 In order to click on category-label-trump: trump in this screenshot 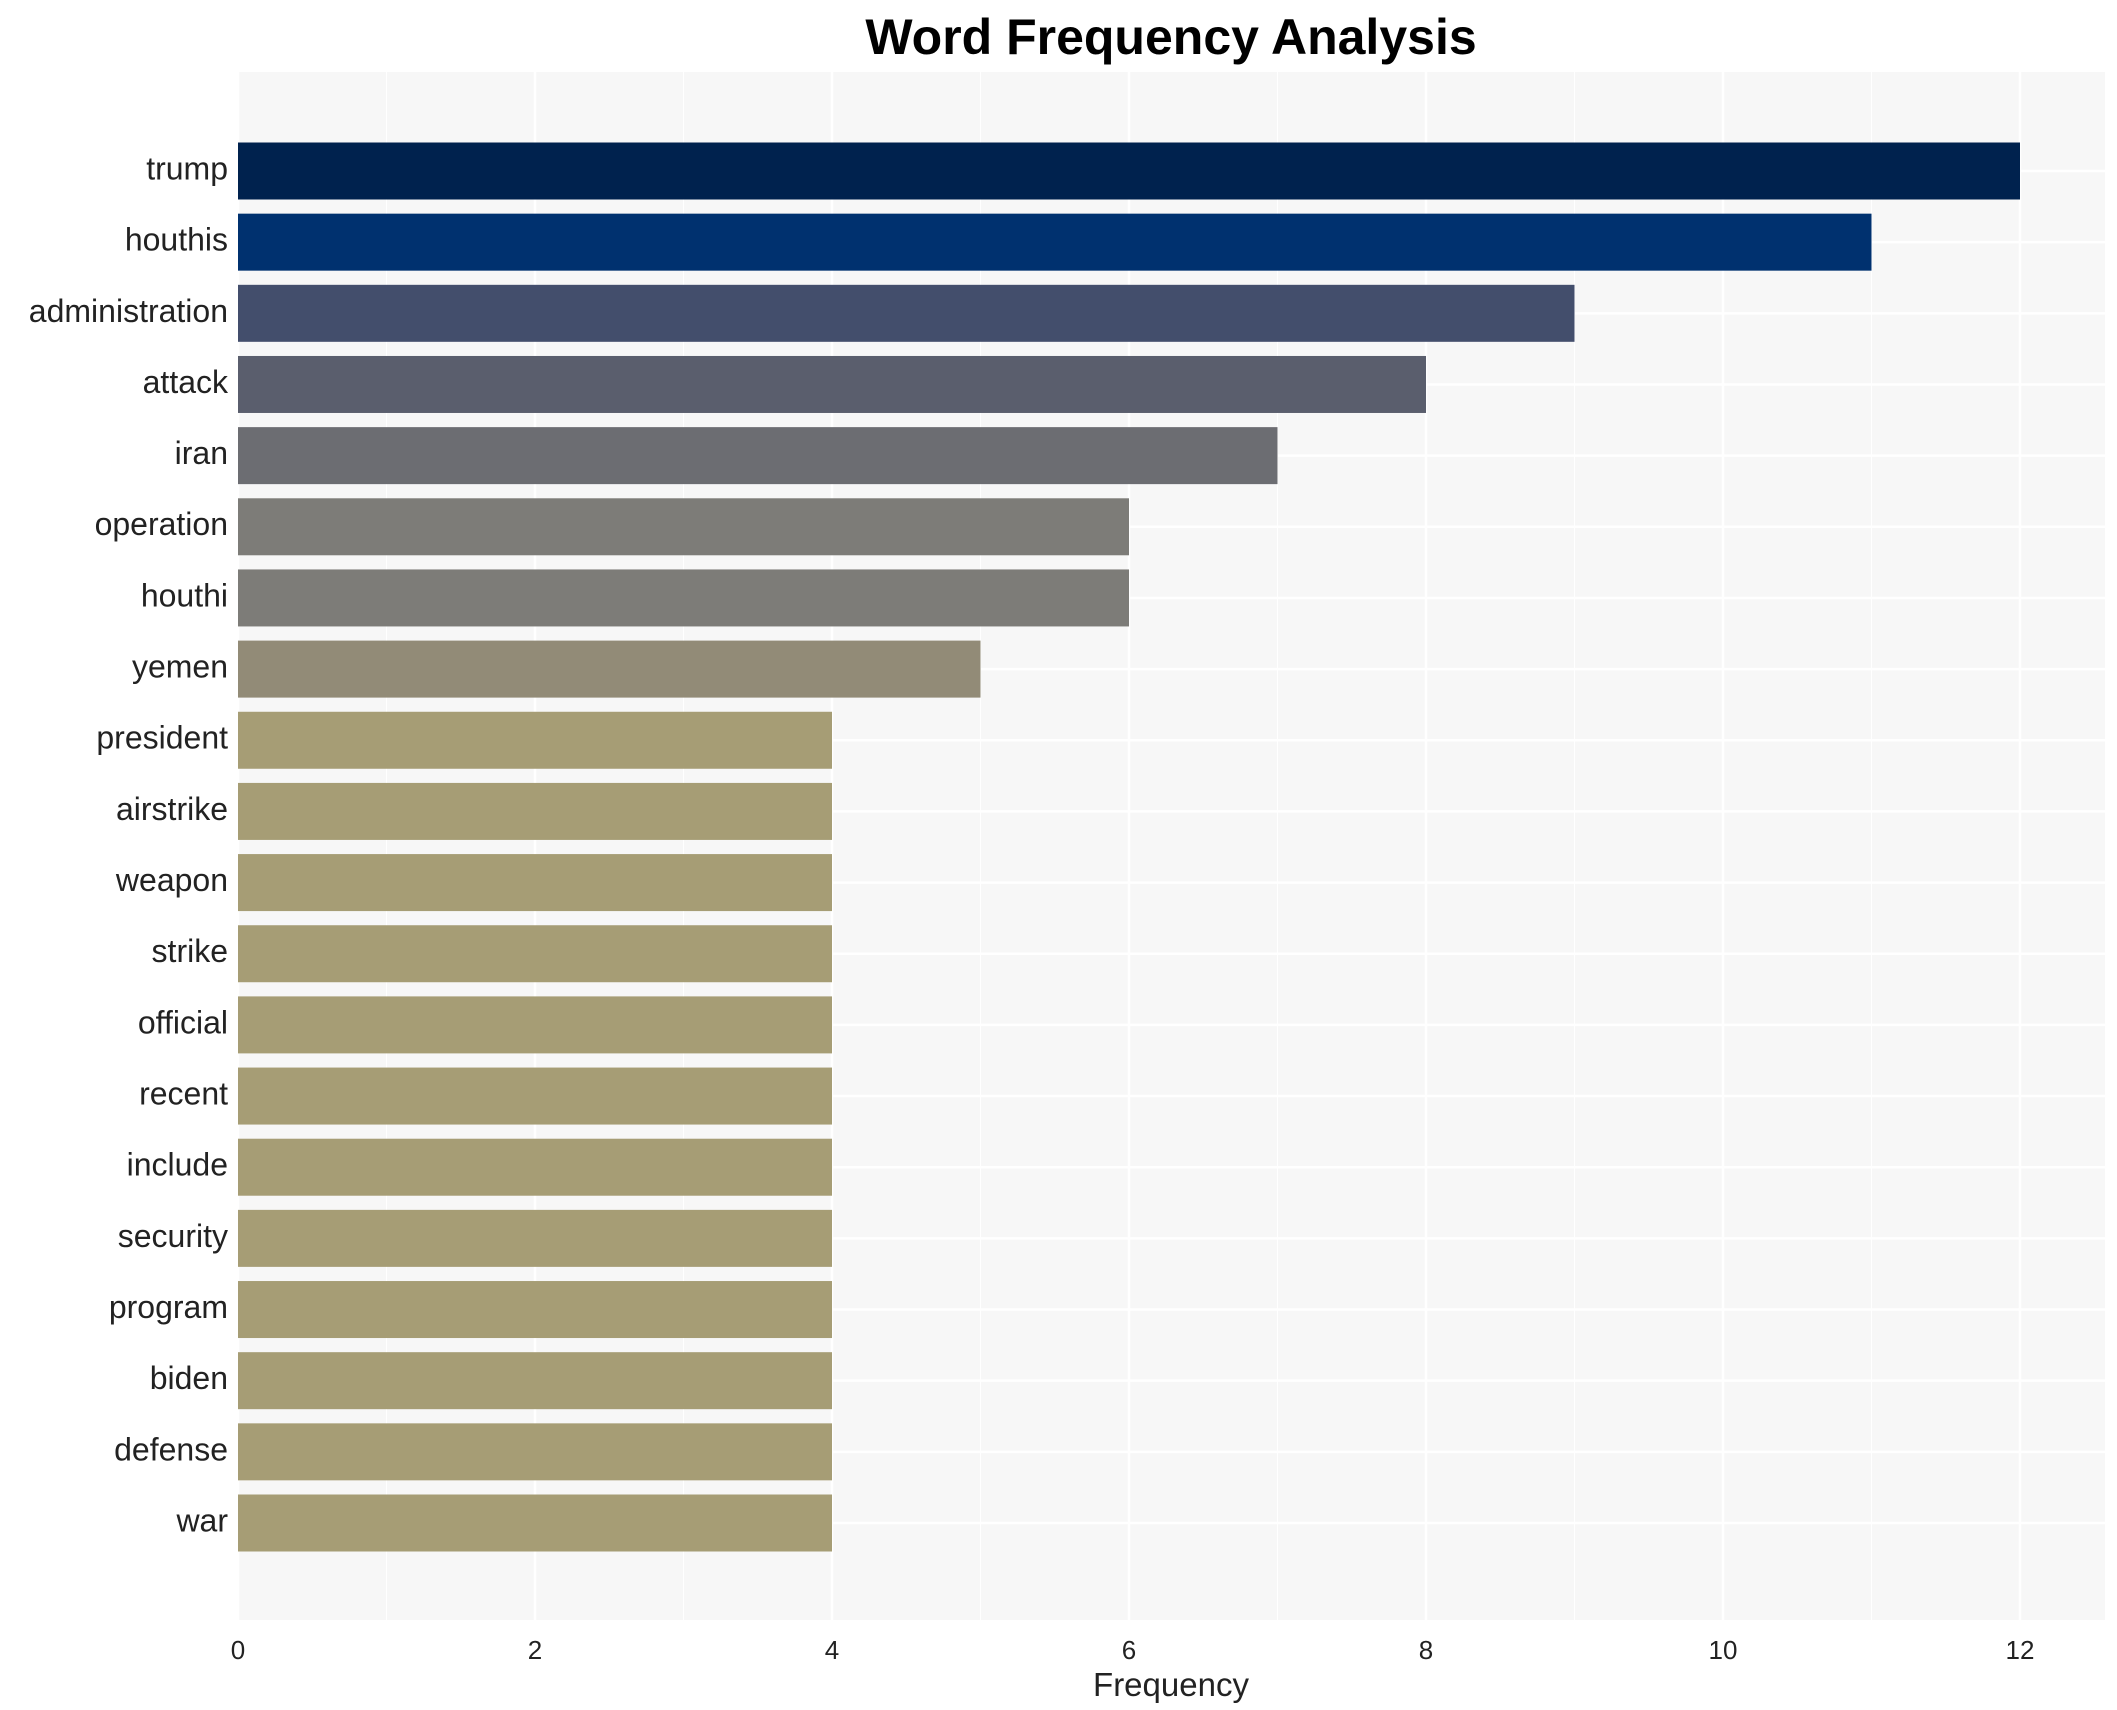, I will do `click(187, 168)`.